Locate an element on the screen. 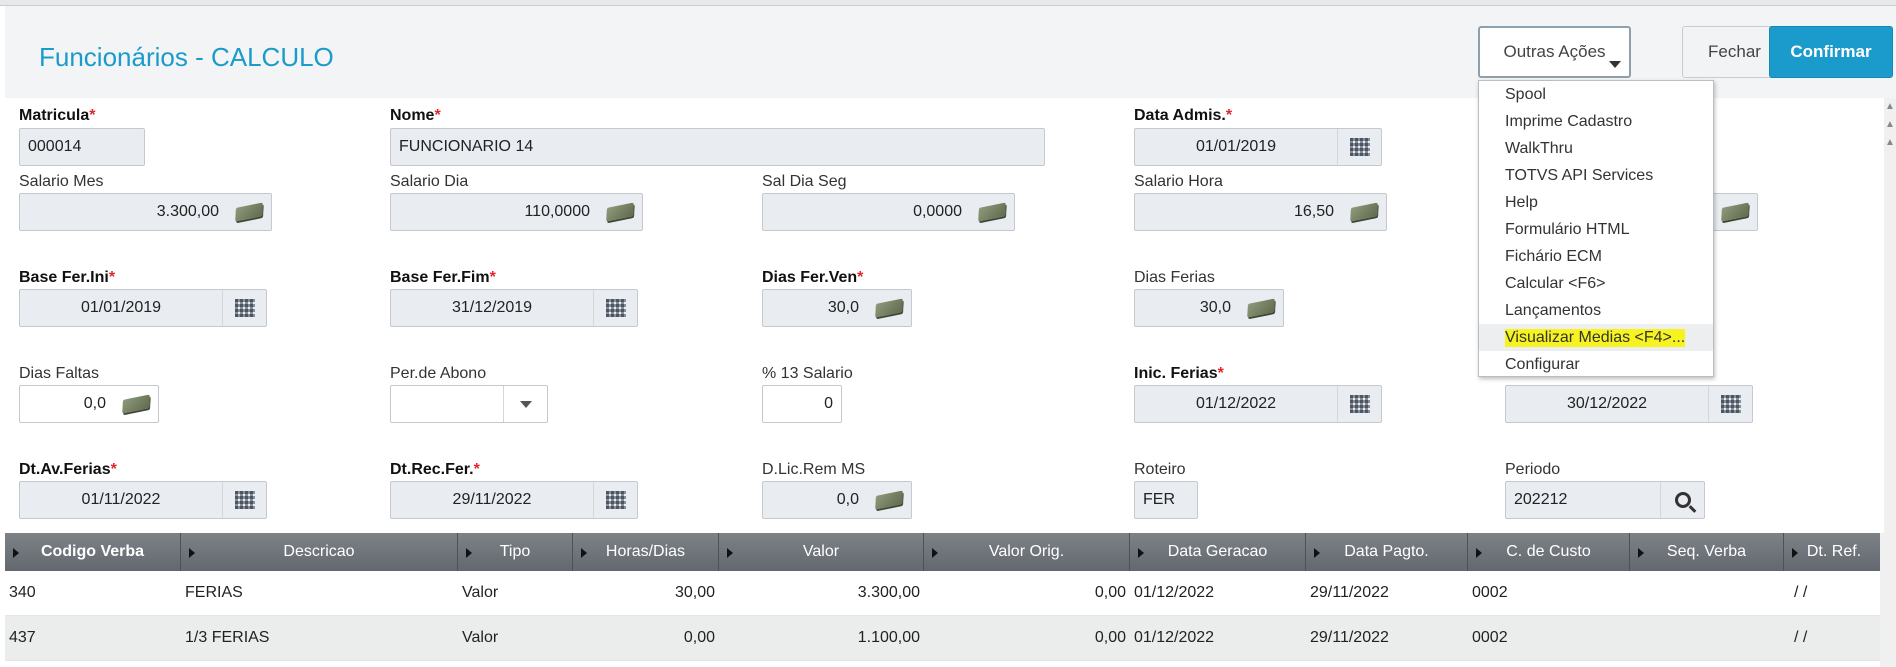 The height and width of the screenshot is (667, 1896). menu-item-calcular: Calcular <F6> is located at coordinates (1555, 283).